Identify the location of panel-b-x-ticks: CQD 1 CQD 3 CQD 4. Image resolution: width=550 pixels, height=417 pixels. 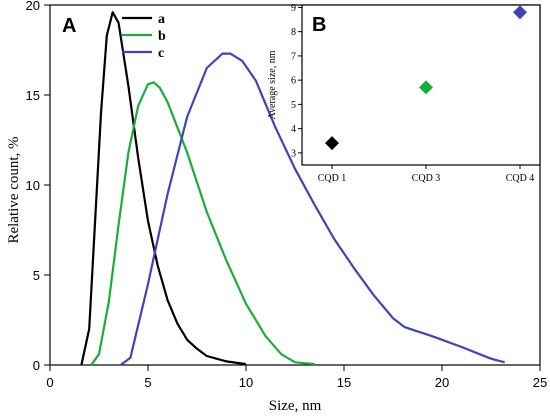
(426, 174).